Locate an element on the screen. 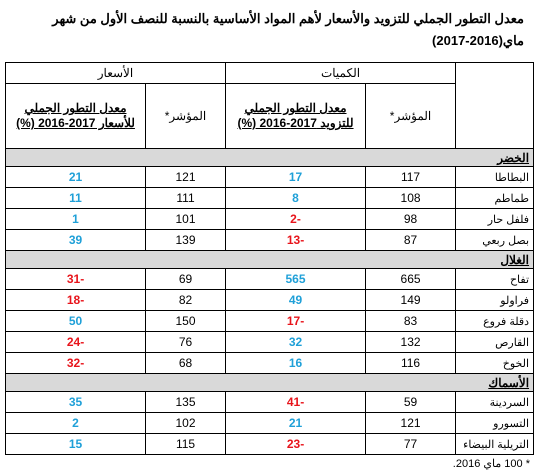 This screenshot has height=475, width=538. price-growth: -32 is located at coordinates (75, 363).